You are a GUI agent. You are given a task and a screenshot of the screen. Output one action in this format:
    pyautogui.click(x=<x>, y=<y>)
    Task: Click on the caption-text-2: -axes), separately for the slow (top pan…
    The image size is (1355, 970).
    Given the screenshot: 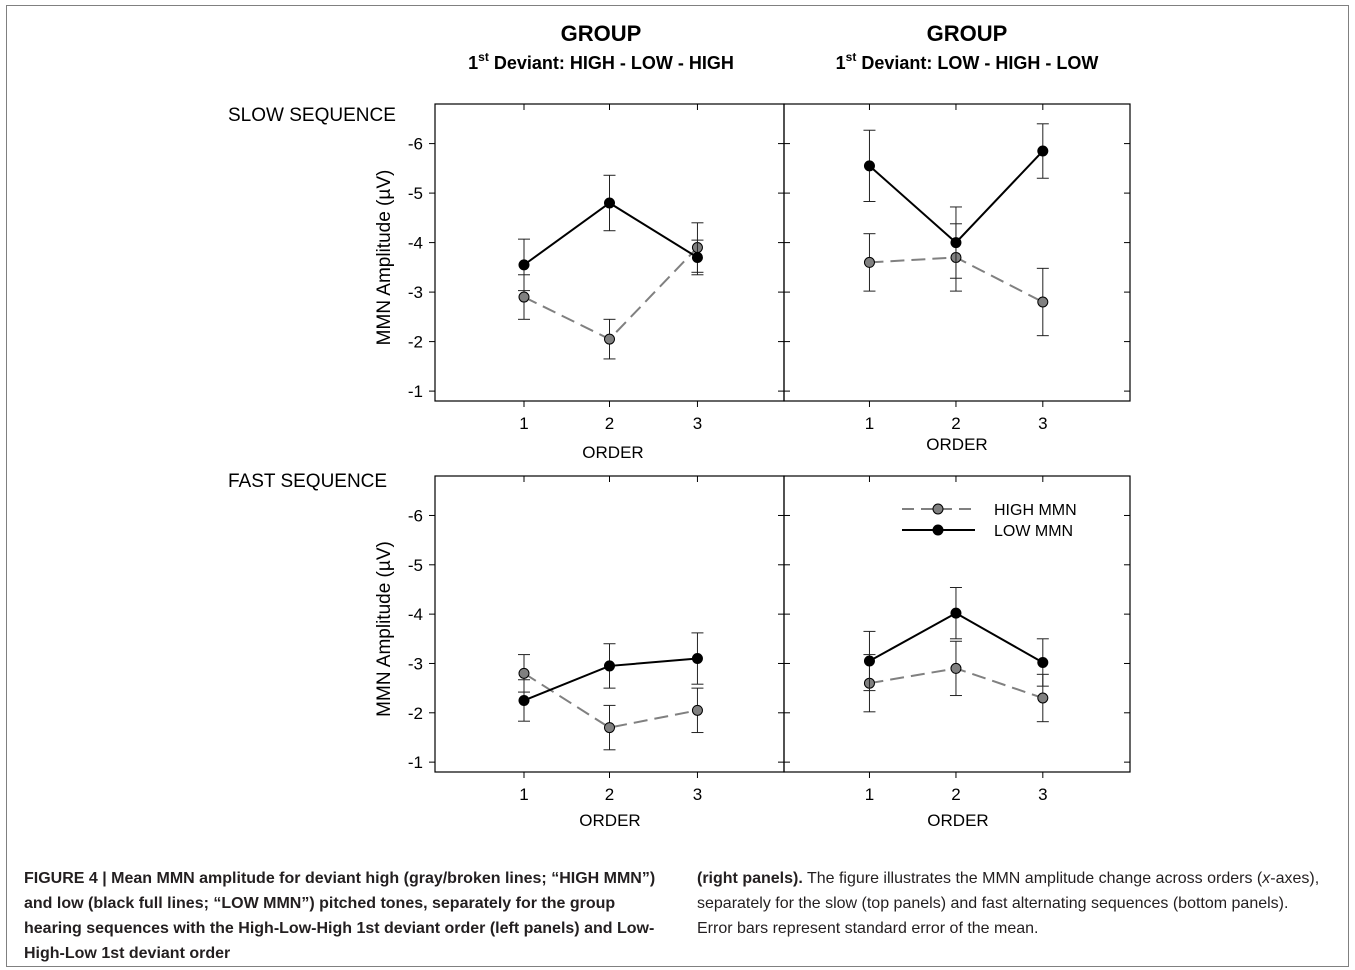 What is the action you would take?
    pyautogui.click(x=1008, y=903)
    